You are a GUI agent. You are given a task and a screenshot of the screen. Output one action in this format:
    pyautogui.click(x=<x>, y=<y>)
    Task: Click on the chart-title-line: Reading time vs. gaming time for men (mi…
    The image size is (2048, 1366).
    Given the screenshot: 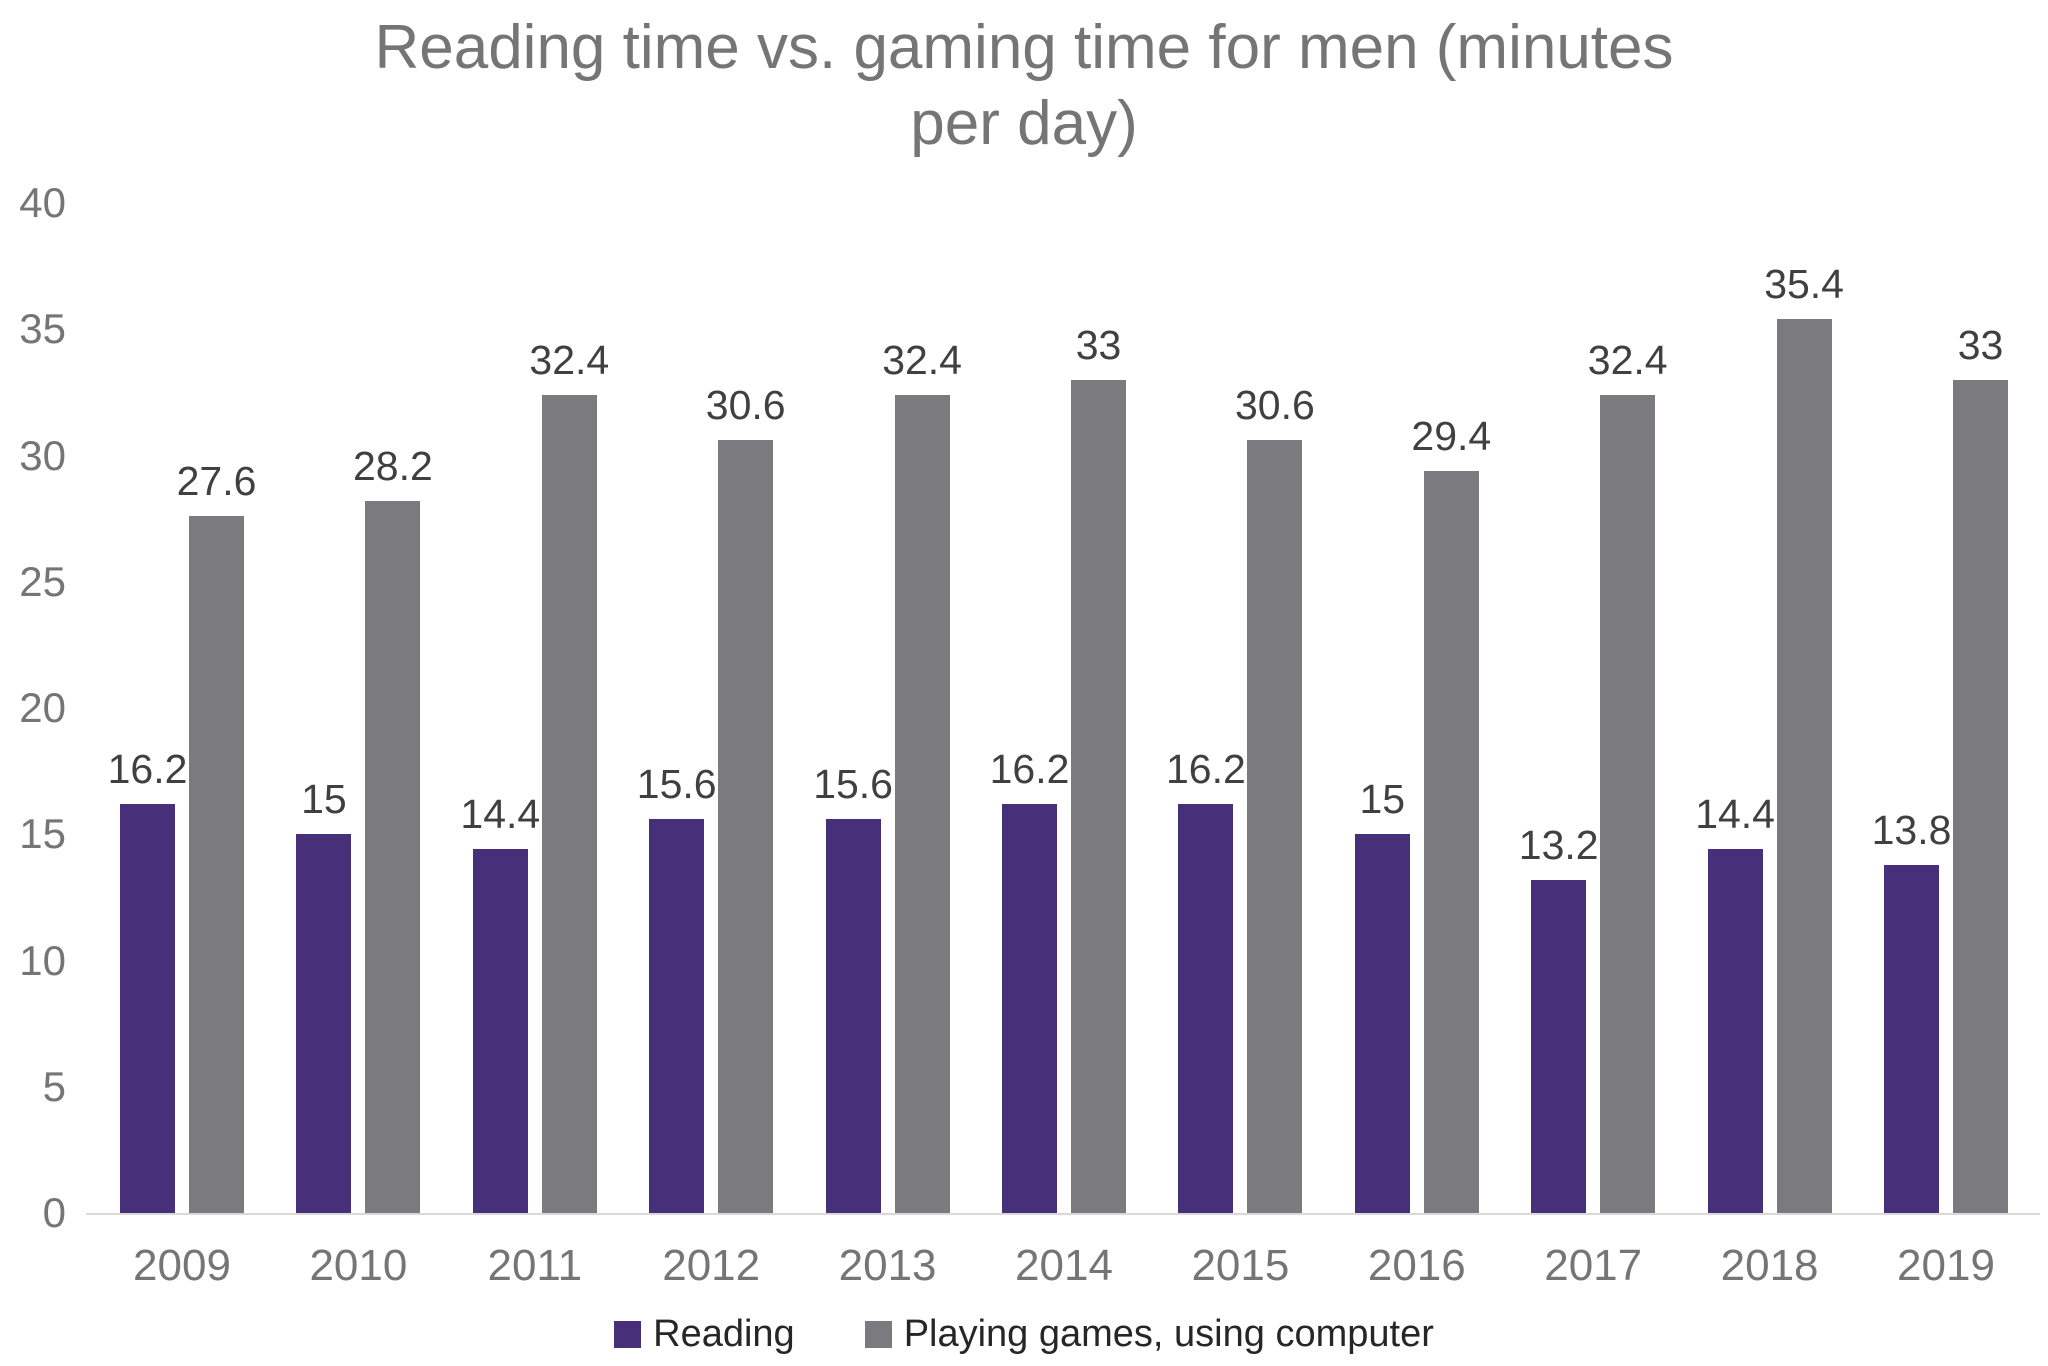 What is the action you would take?
    pyautogui.click(x=1024, y=47)
    